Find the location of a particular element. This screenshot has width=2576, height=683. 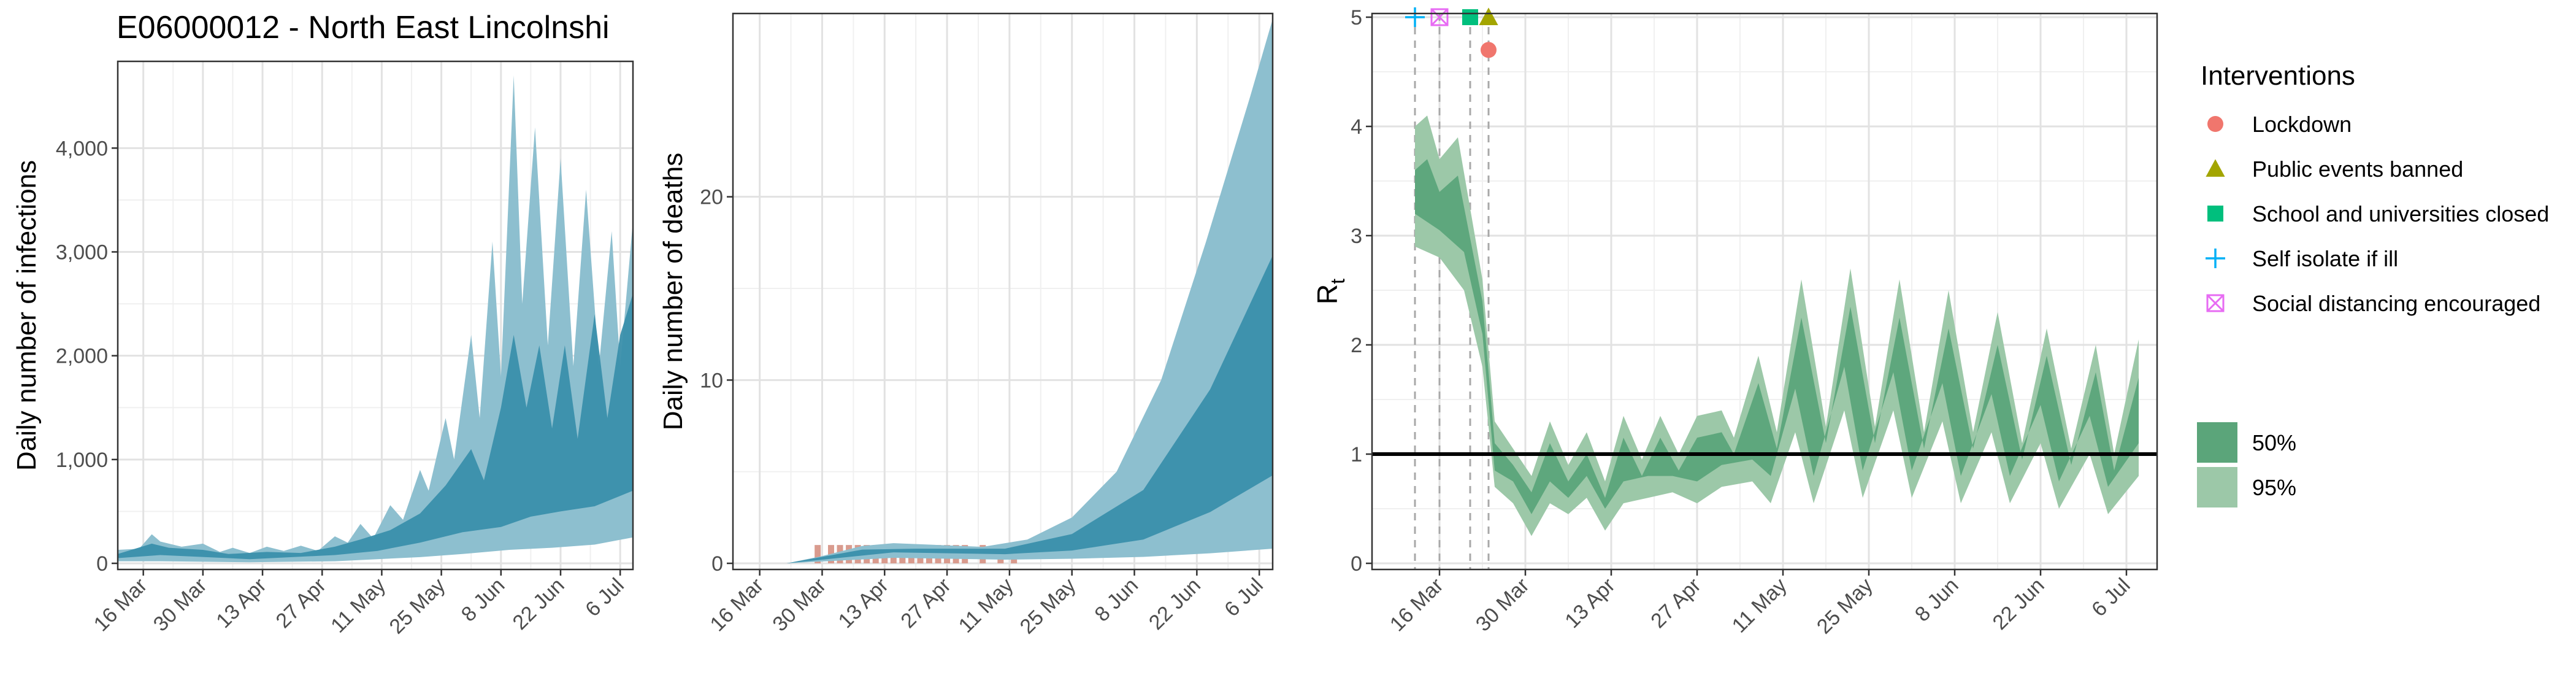

deaths-y-tick-label: 0 is located at coordinates (717, 564).